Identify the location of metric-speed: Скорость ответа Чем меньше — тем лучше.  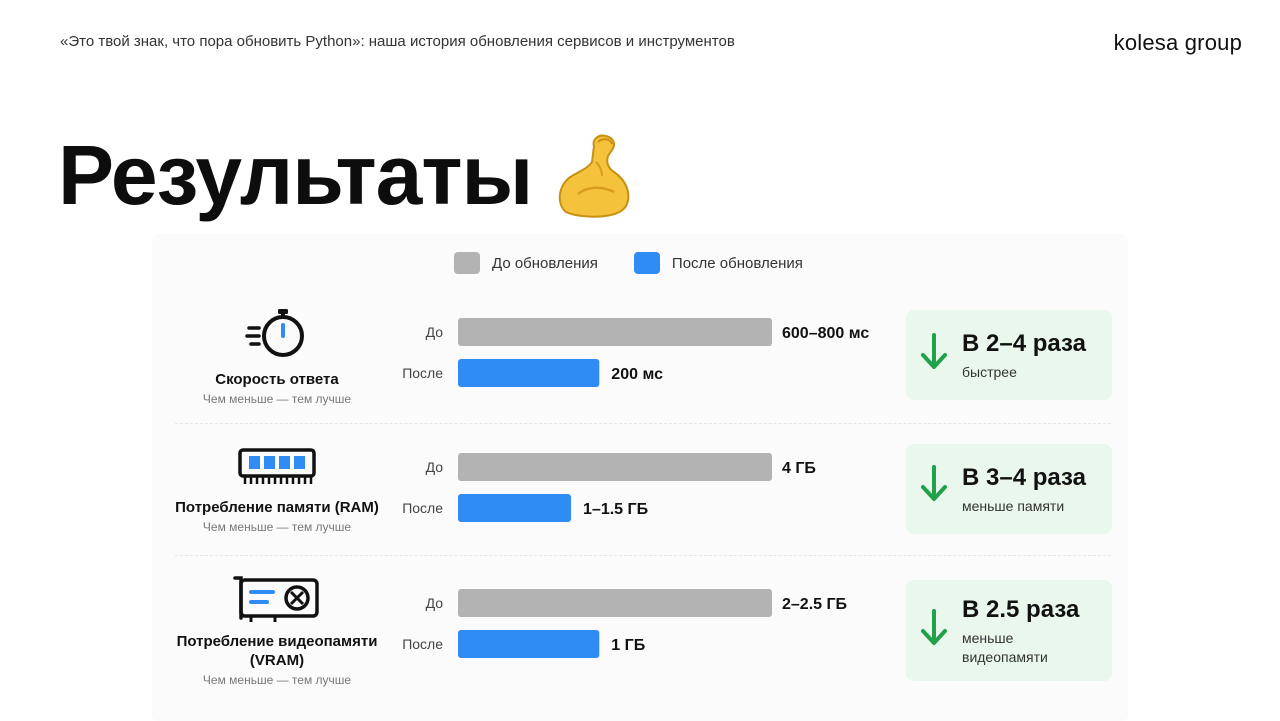
(277, 356).